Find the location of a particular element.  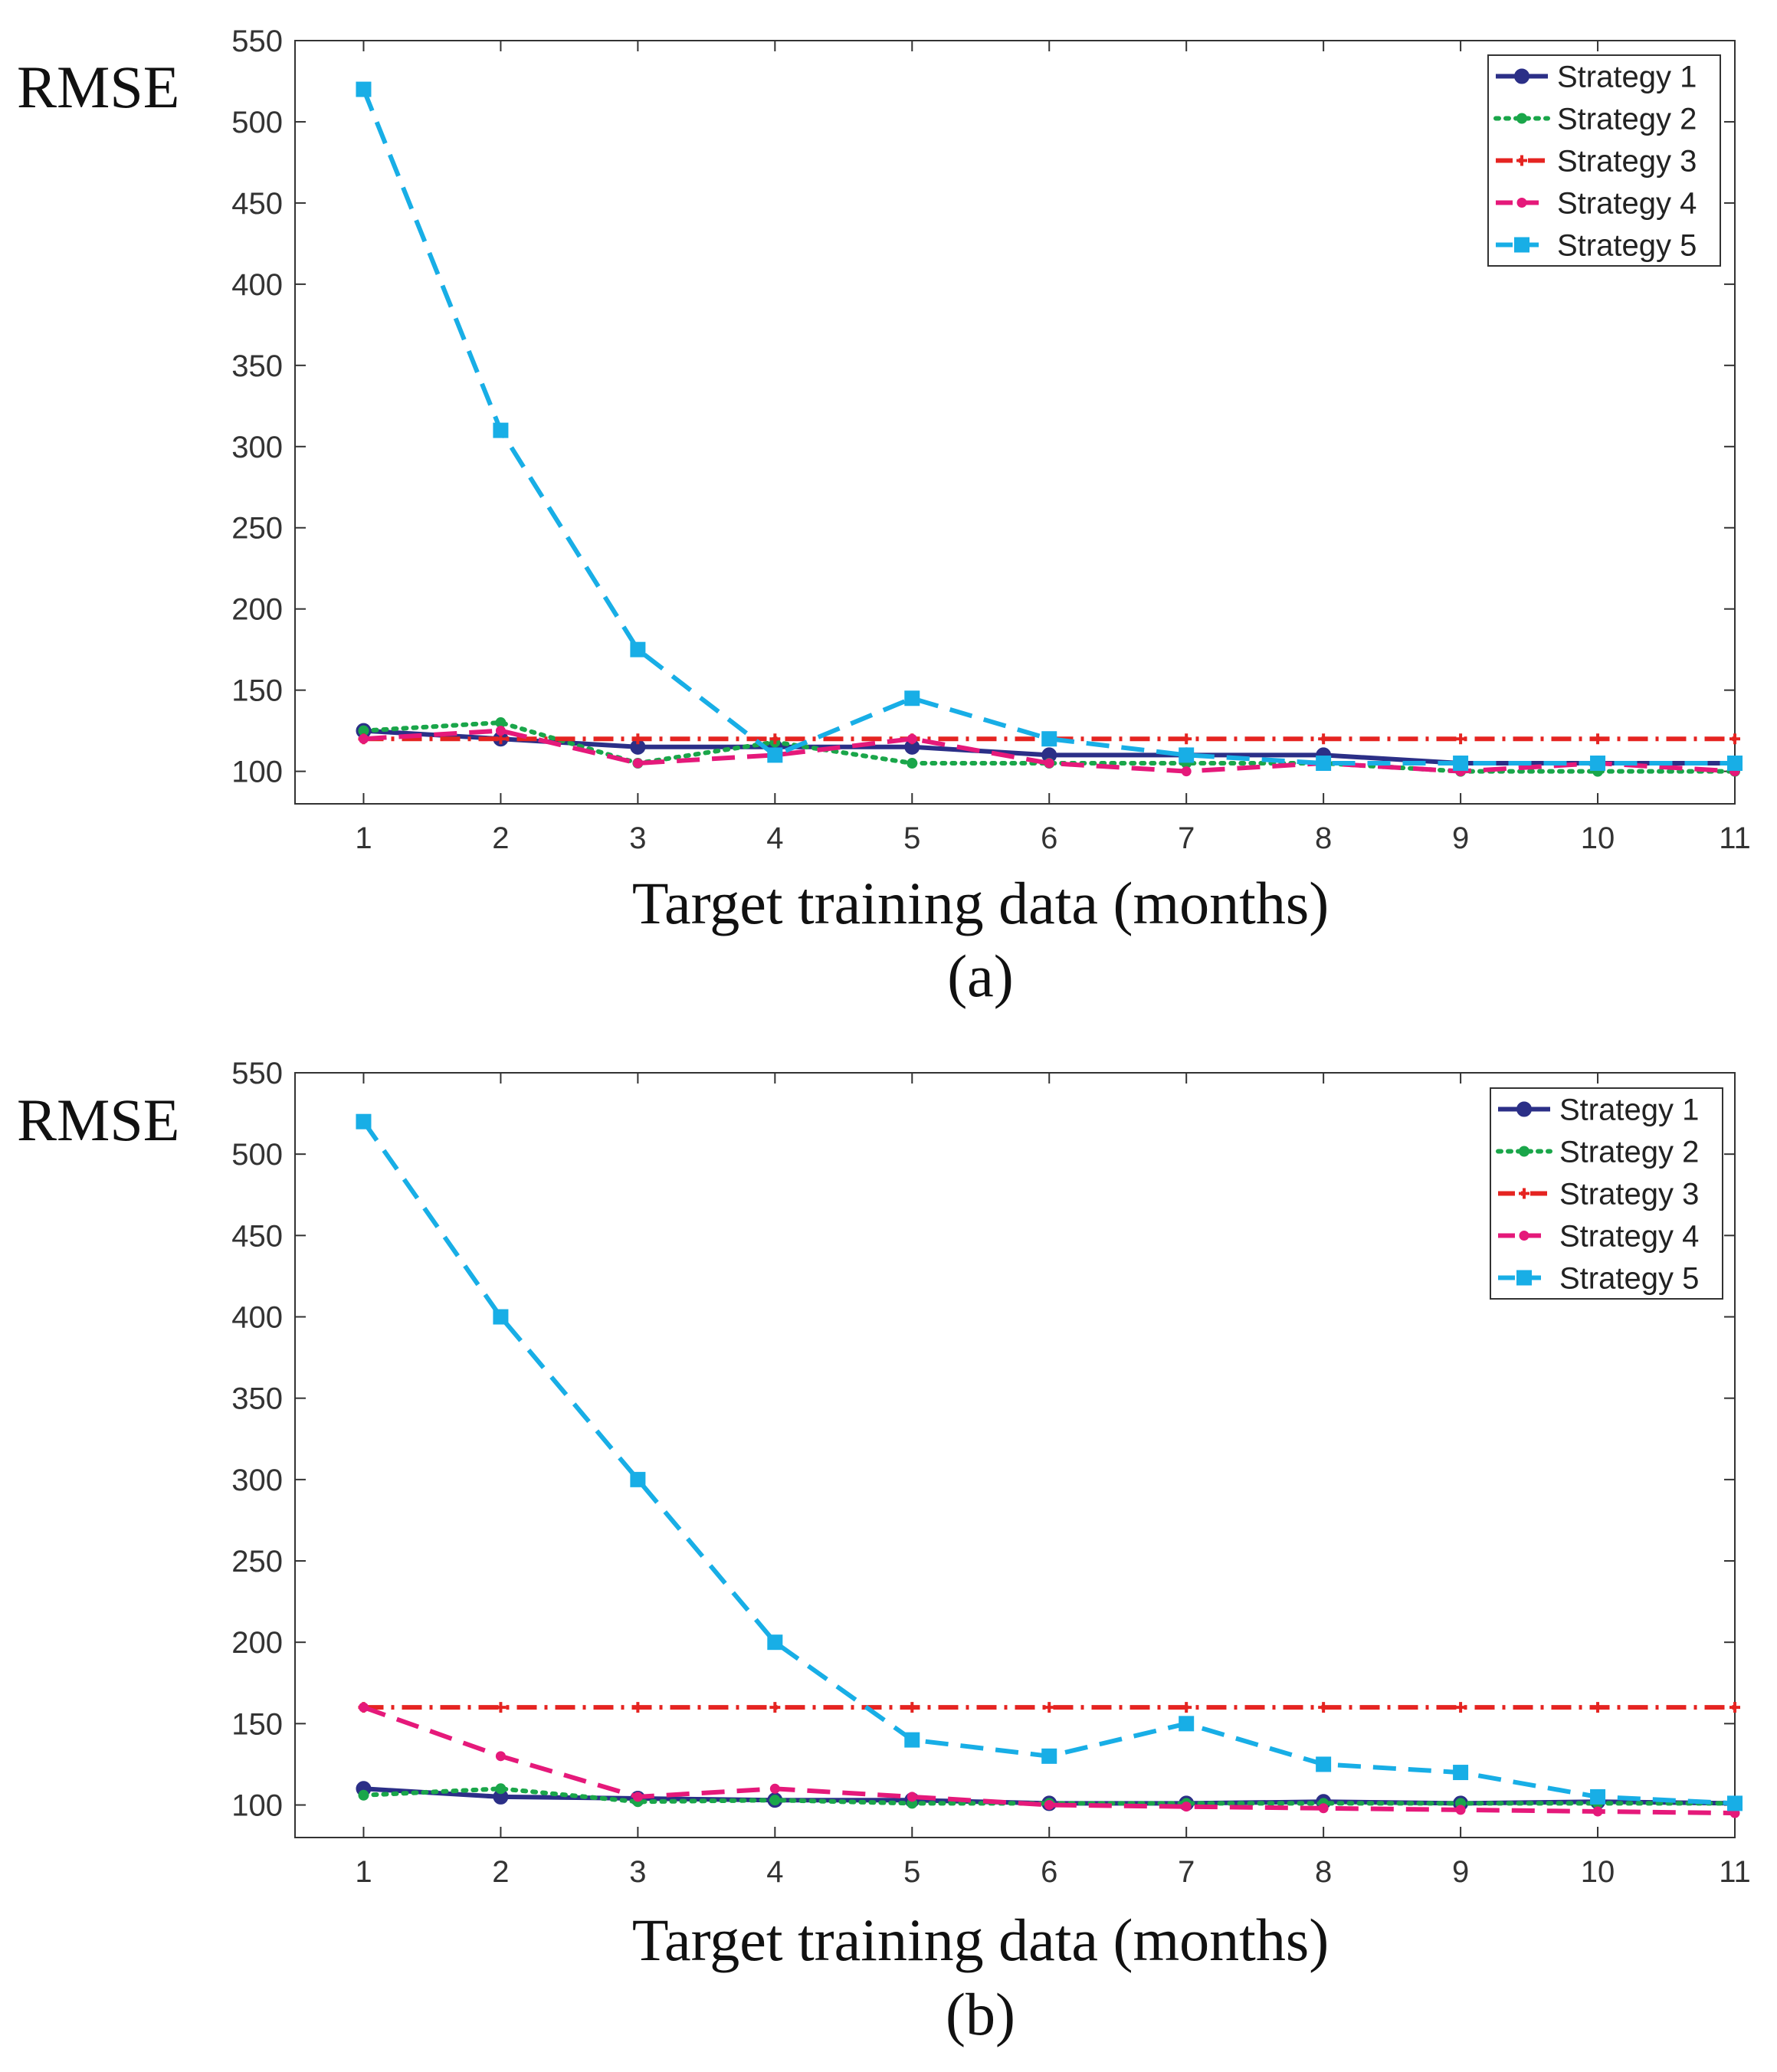

y-tick-label: 350 is located at coordinates (257, 366).